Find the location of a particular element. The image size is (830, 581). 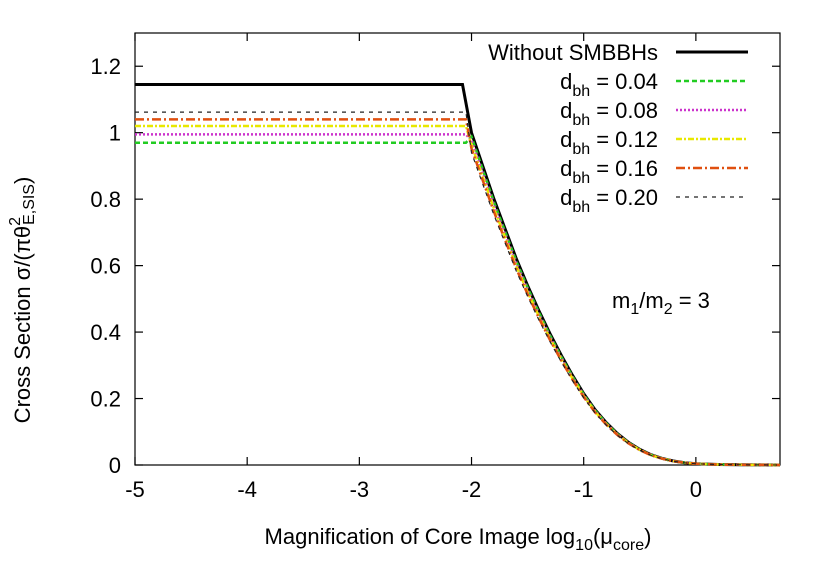

y-axis-title-sub: E,SIS is located at coordinates (29, 204).